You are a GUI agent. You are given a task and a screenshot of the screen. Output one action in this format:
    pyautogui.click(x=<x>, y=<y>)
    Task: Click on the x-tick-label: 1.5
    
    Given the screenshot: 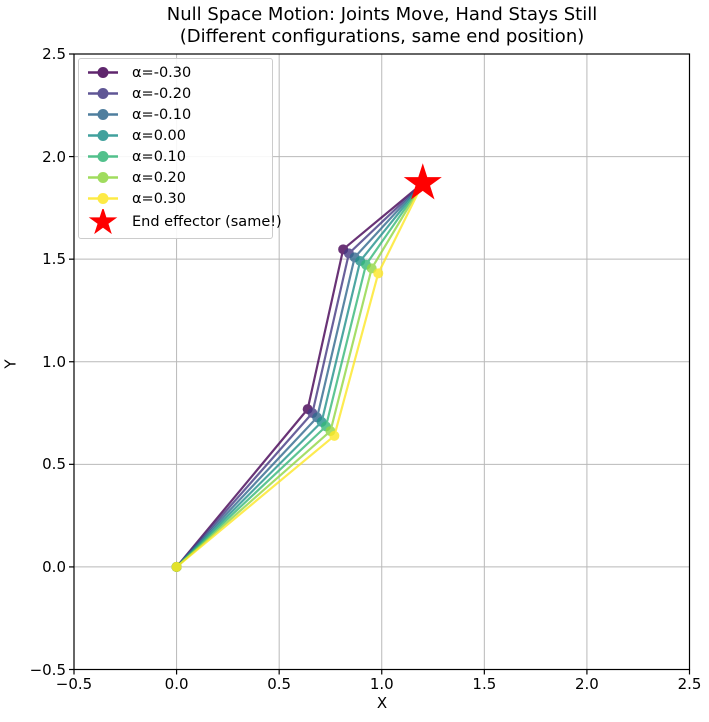 What is the action you would take?
    pyautogui.click(x=484, y=684)
    